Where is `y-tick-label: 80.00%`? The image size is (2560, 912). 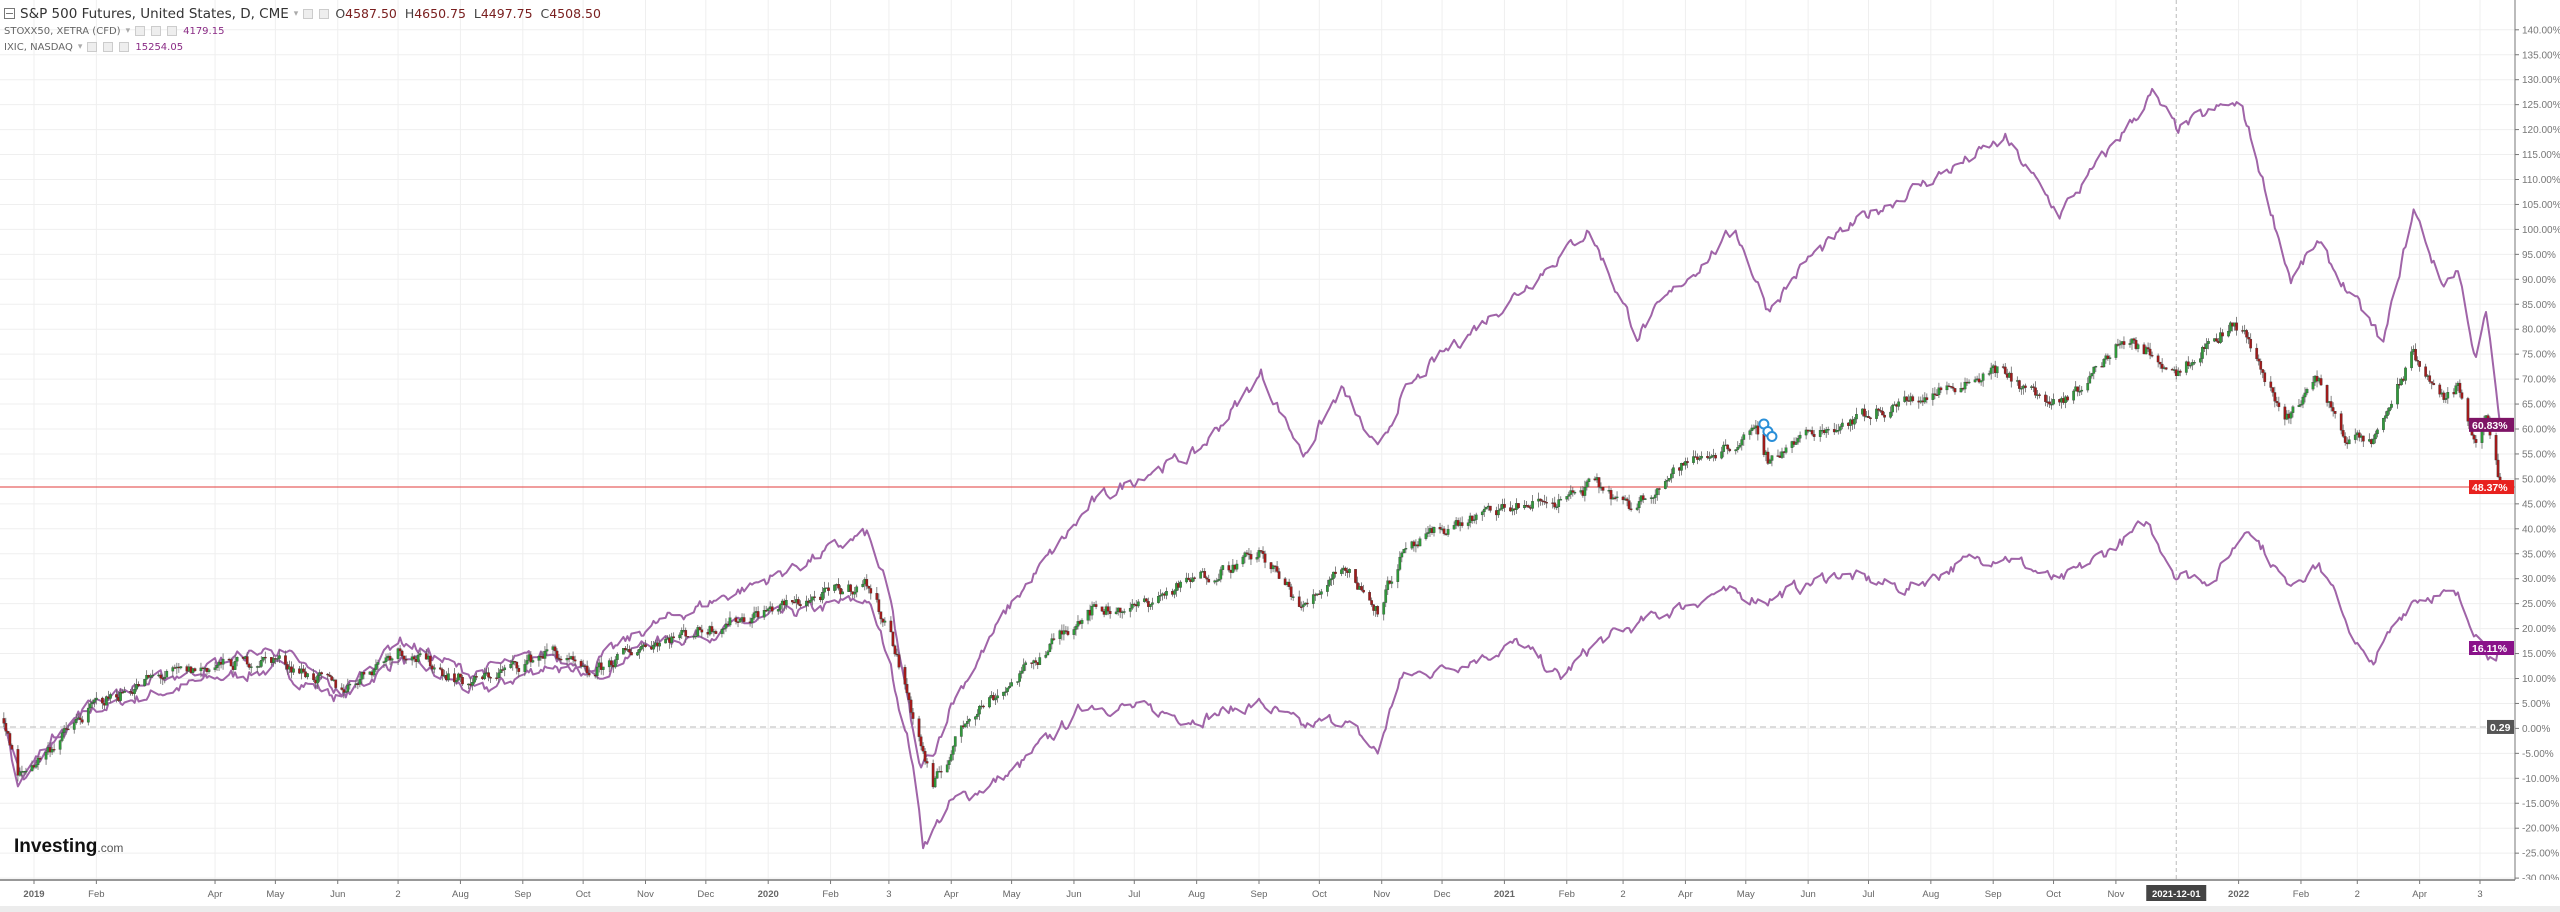
y-tick-label: 80.00% is located at coordinates (2539, 330).